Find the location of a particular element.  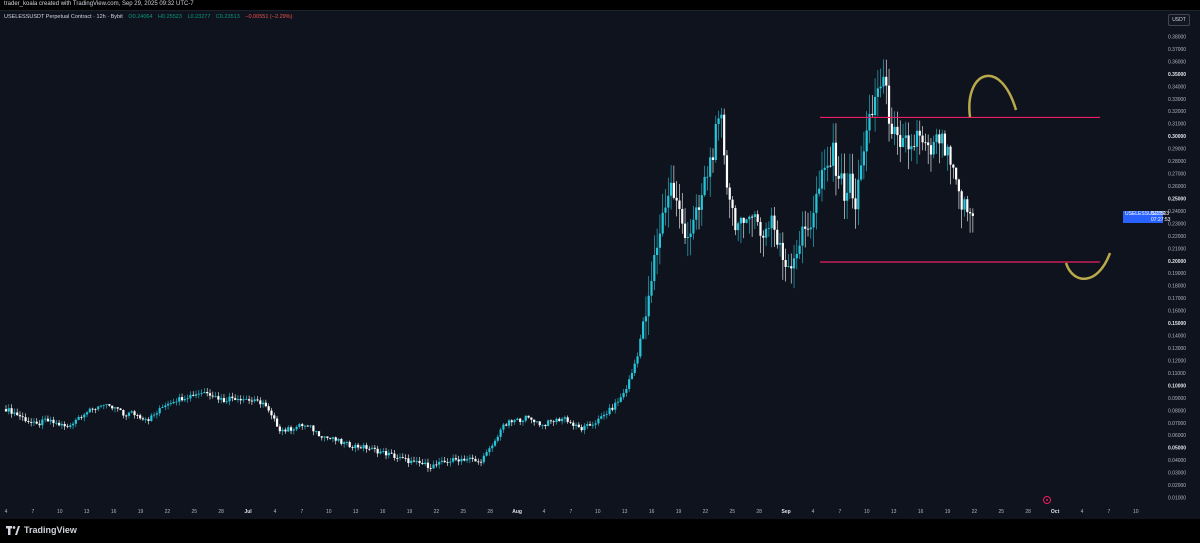

tradingview-logo-icon is located at coordinates (13, 530).